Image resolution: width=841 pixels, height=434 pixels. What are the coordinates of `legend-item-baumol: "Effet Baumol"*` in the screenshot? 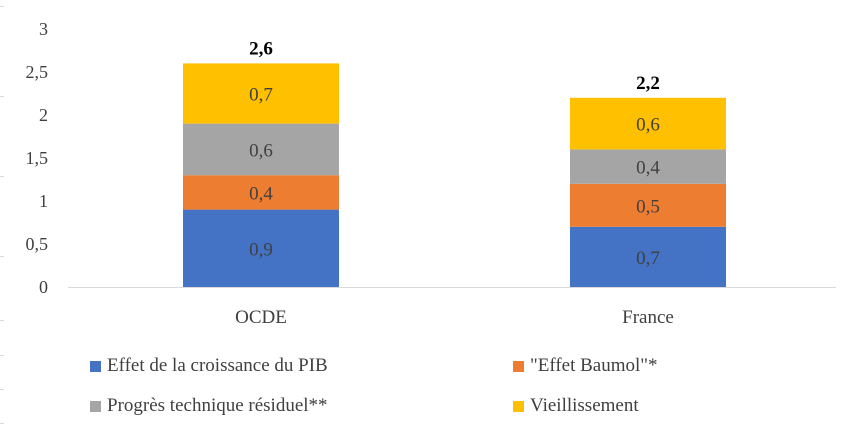 It's located at (585, 366).